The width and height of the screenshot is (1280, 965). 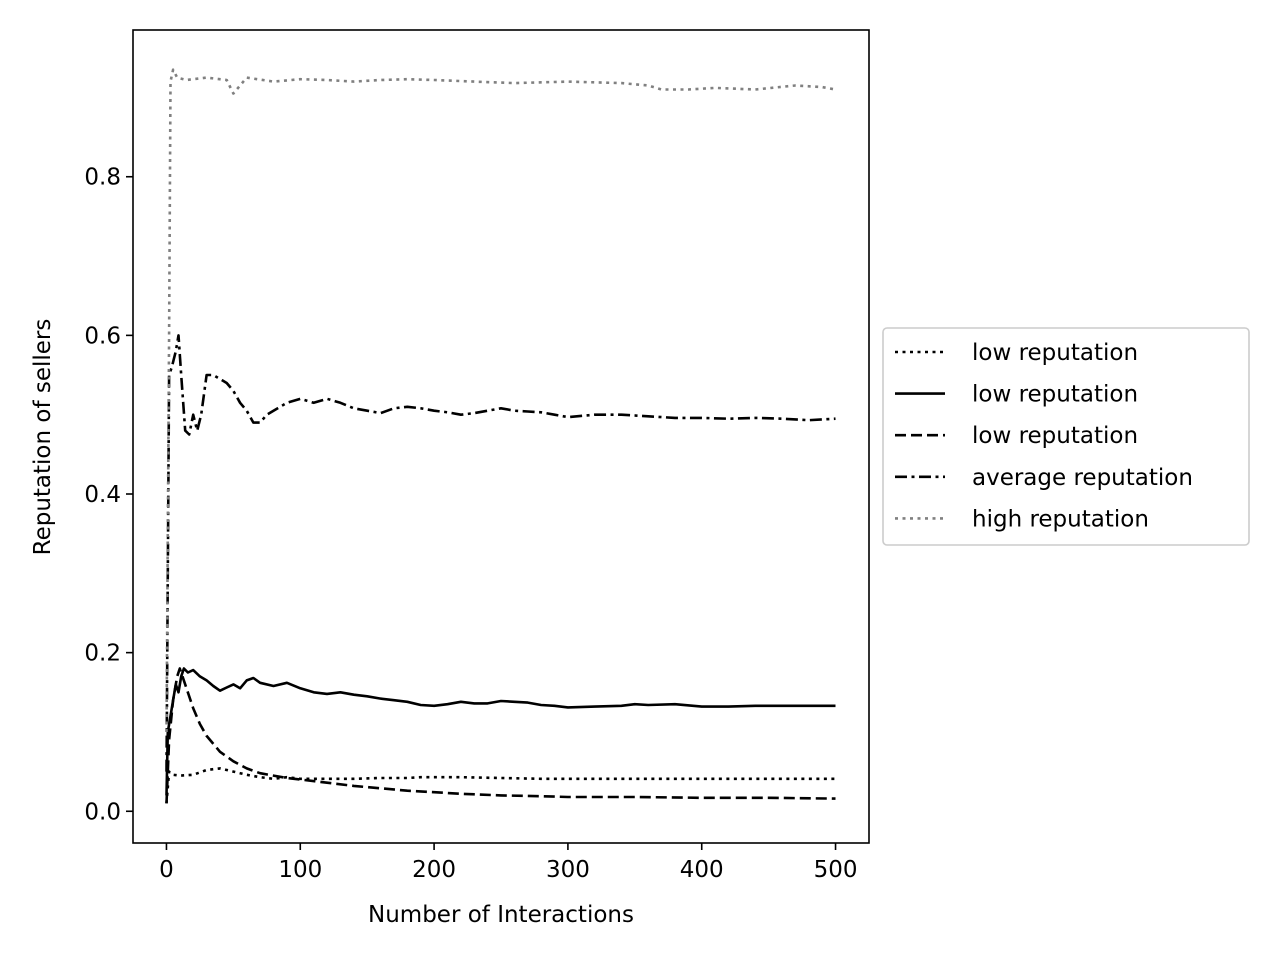 What do you see at coordinates (43, 437) in the screenshot?
I see `y-axis-label: Reputation of sellers` at bounding box center [43, 437].